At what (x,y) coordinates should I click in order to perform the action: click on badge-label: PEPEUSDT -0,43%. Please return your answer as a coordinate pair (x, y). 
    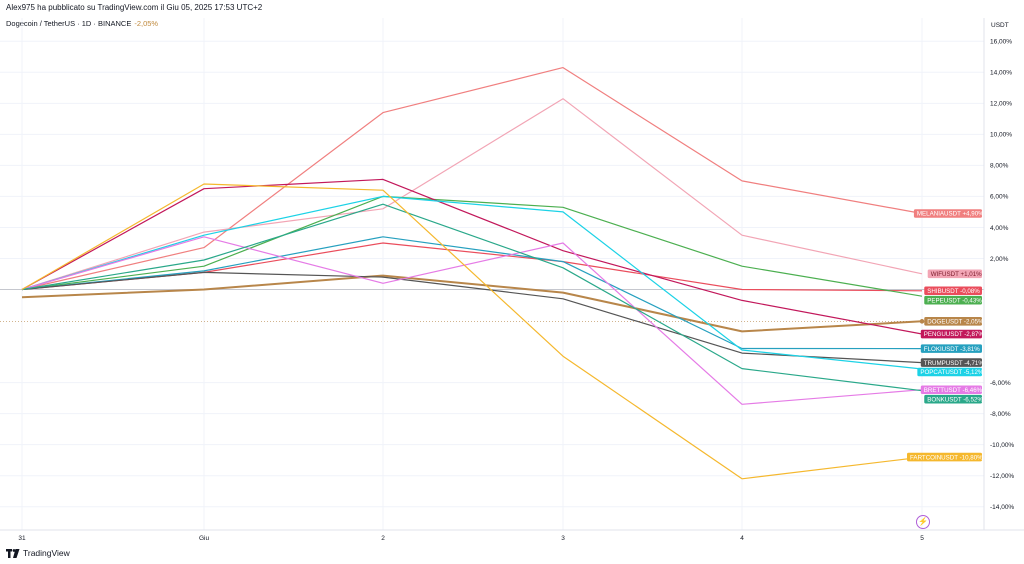
    Looking at the image, I should click on (954, 300).